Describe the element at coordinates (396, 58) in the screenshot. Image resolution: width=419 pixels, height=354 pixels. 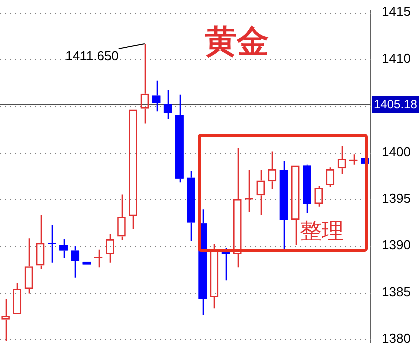
I see `y-tick-label: 1410` at that location.